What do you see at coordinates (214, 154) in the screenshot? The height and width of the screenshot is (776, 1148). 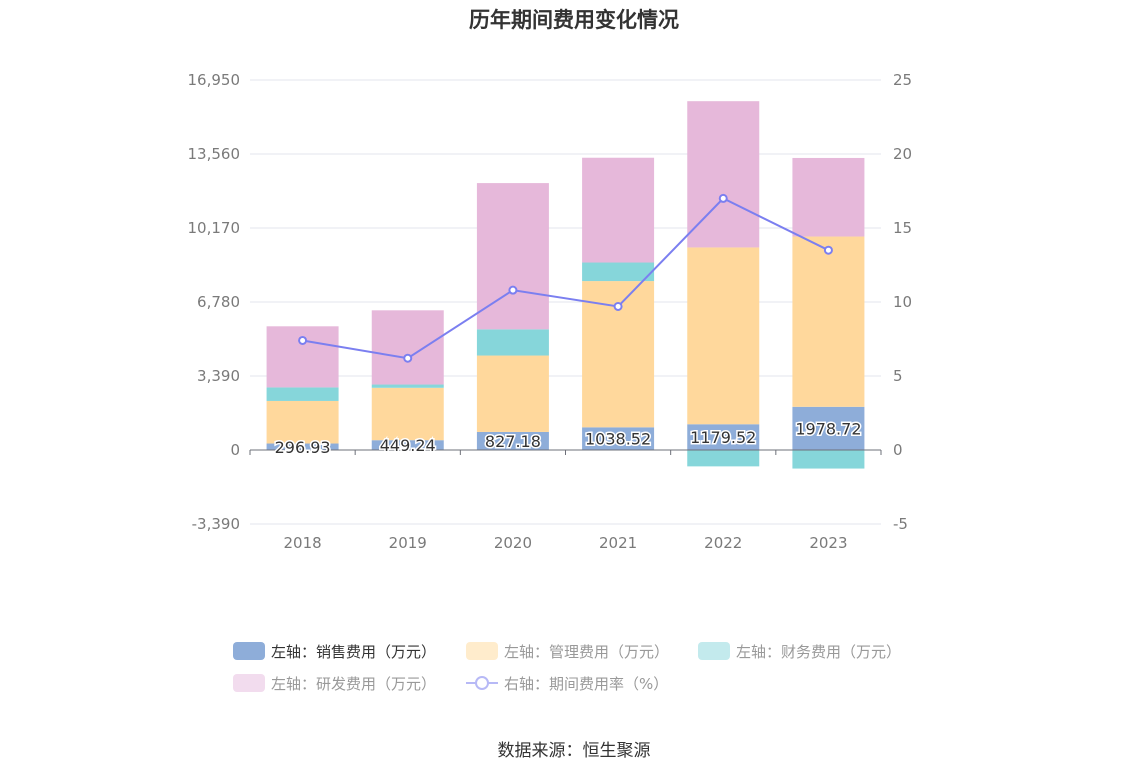 I see `left-axis-tick-label: 13,560` at bounding box center [214, 154].